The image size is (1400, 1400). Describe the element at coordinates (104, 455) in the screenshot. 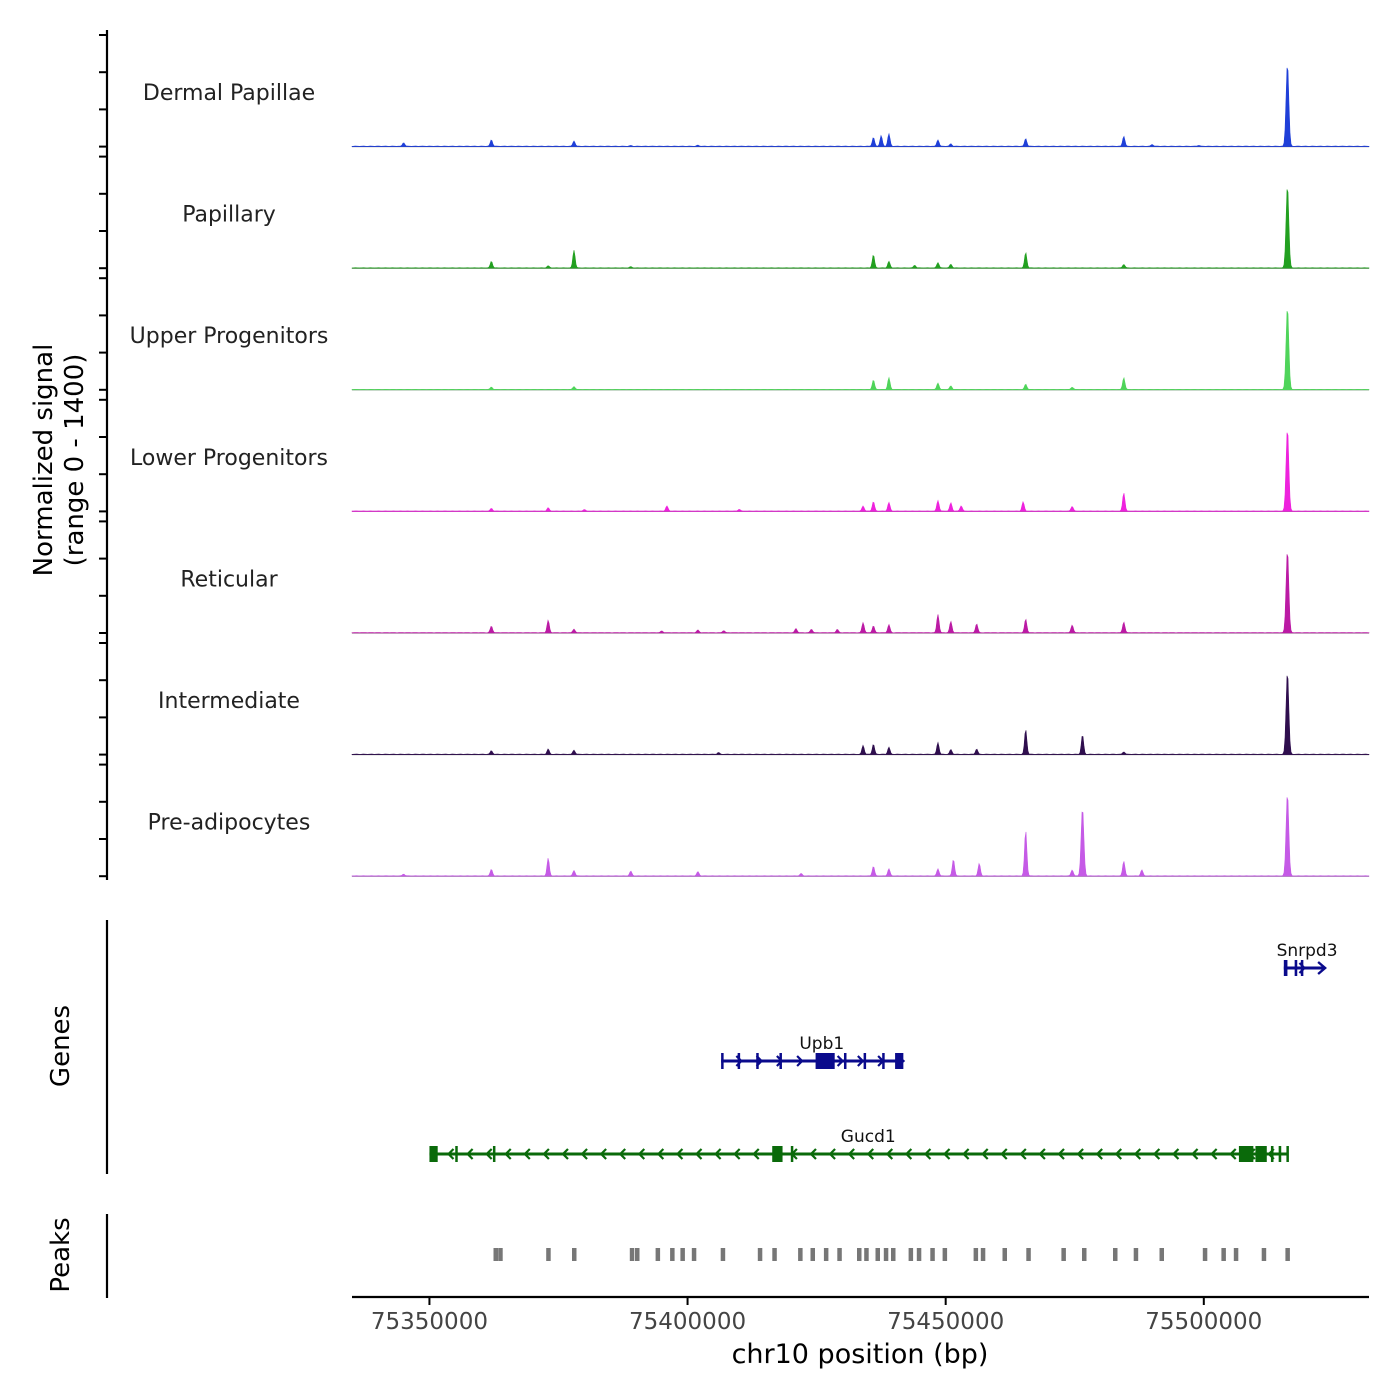

I see `signal-y-axis` at that location.